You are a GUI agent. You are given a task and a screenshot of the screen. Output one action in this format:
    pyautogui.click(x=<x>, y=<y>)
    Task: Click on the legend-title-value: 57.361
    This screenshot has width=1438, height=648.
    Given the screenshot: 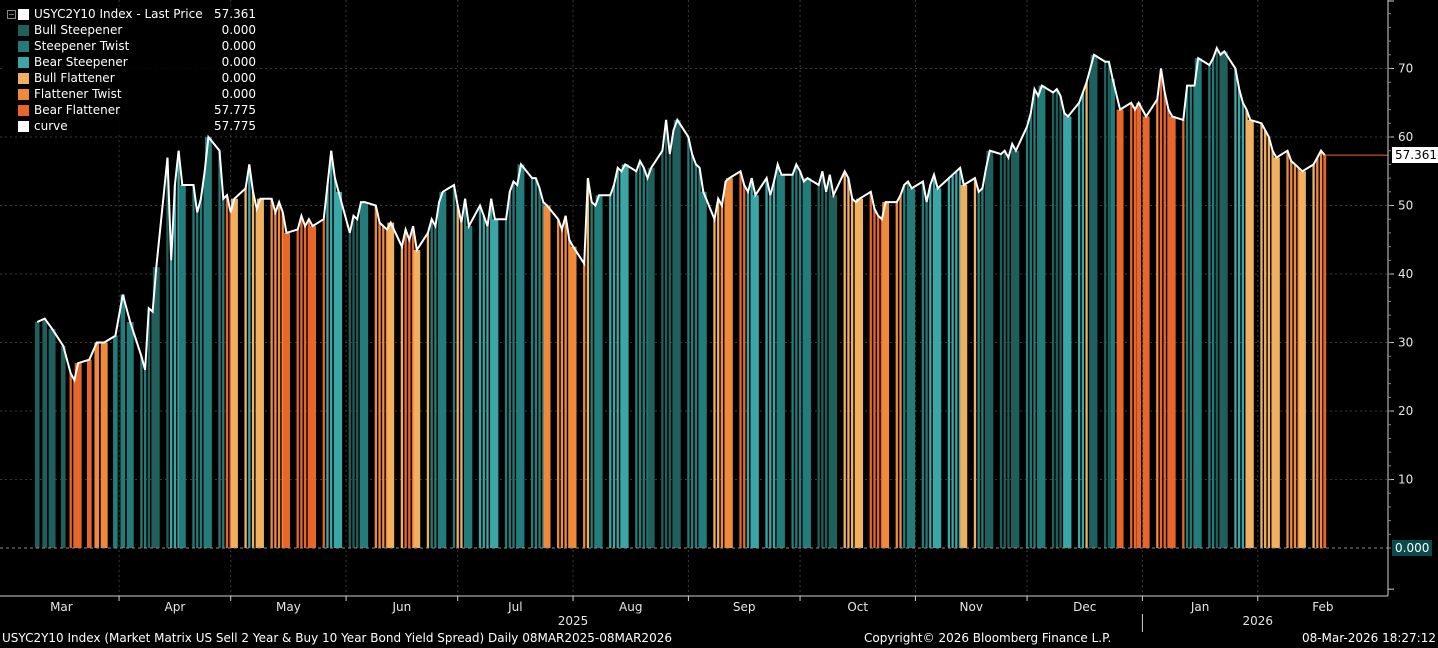 What is the action you would take?
    pyautogui.click(x=235, y=14)
    